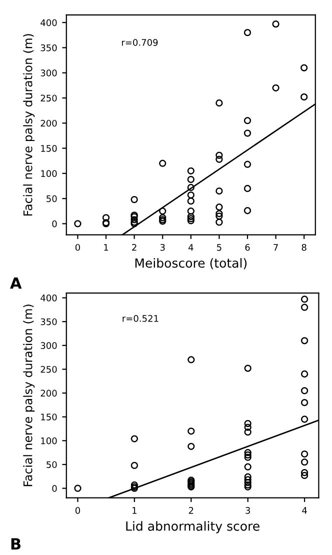  What do you see at coordinates (193, 527) in the screenshot?
I see `x-axis-title: Lid abnormality score` at bounding box center [193, 527].